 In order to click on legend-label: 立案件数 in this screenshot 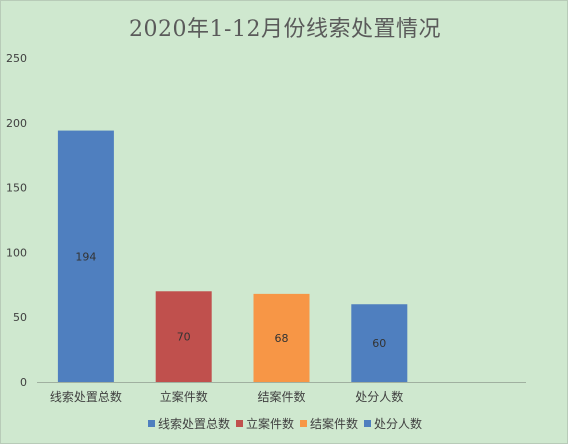, I will do `click(269, 424)`.